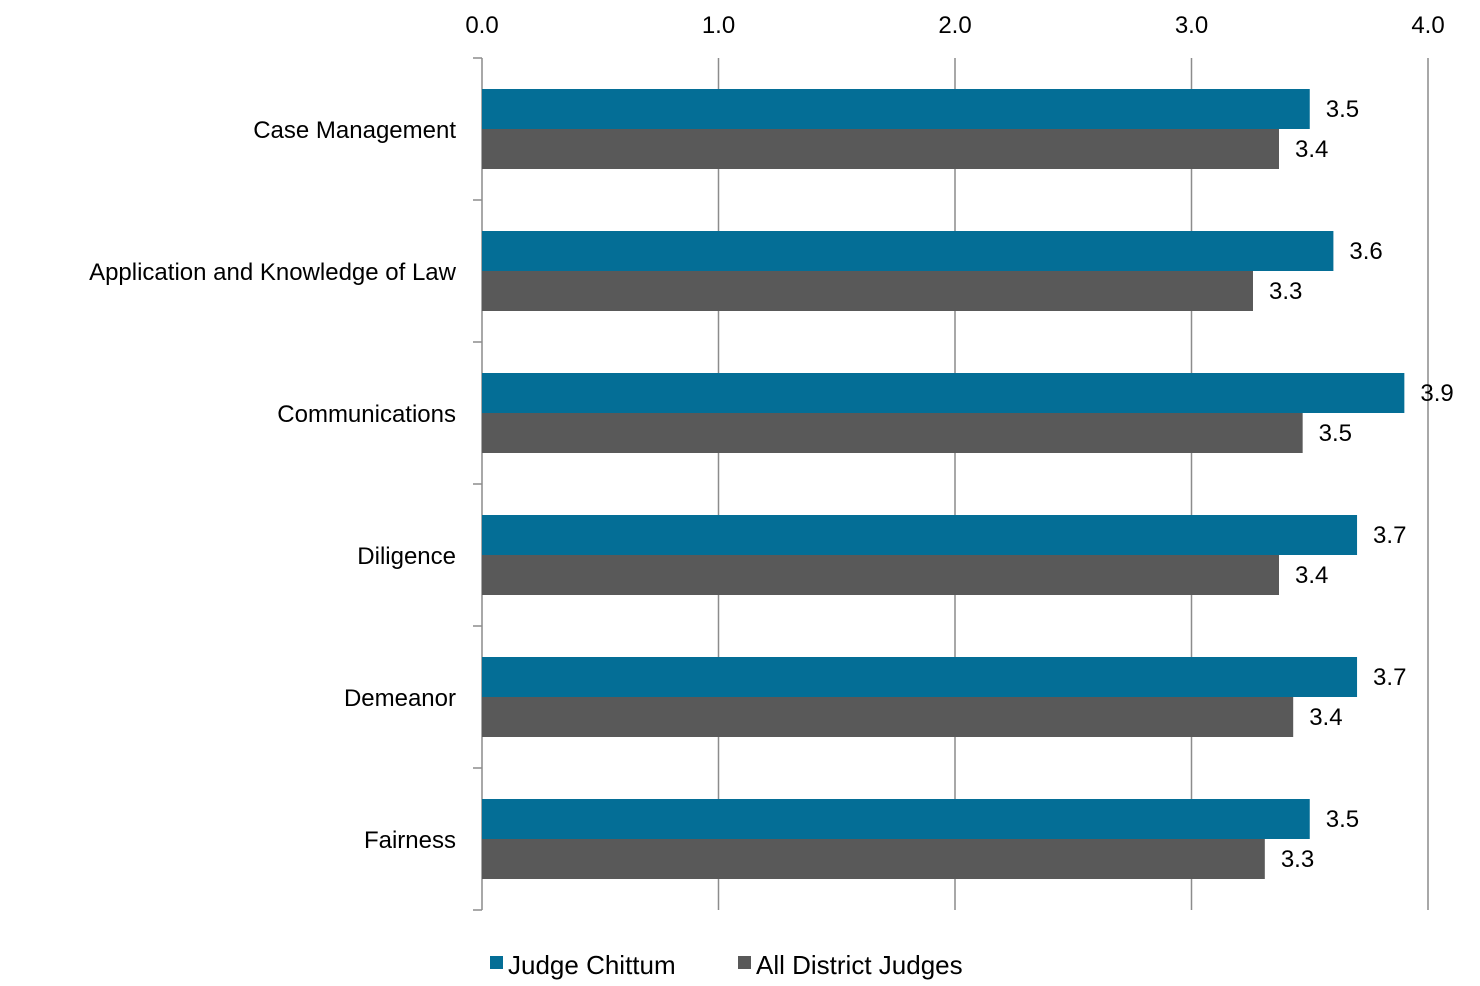 The height and width of the screenshot is (986, 1480). What do you see at coordinates (400, 698) in the screenshot?
I see `category-label: Demeanor` at bounding box center [400, 698].